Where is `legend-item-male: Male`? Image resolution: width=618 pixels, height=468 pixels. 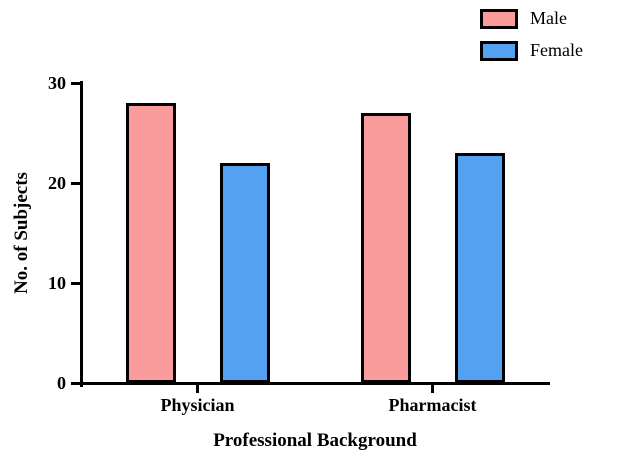 legend-item-male: Male is located at coordinates (531, 18).